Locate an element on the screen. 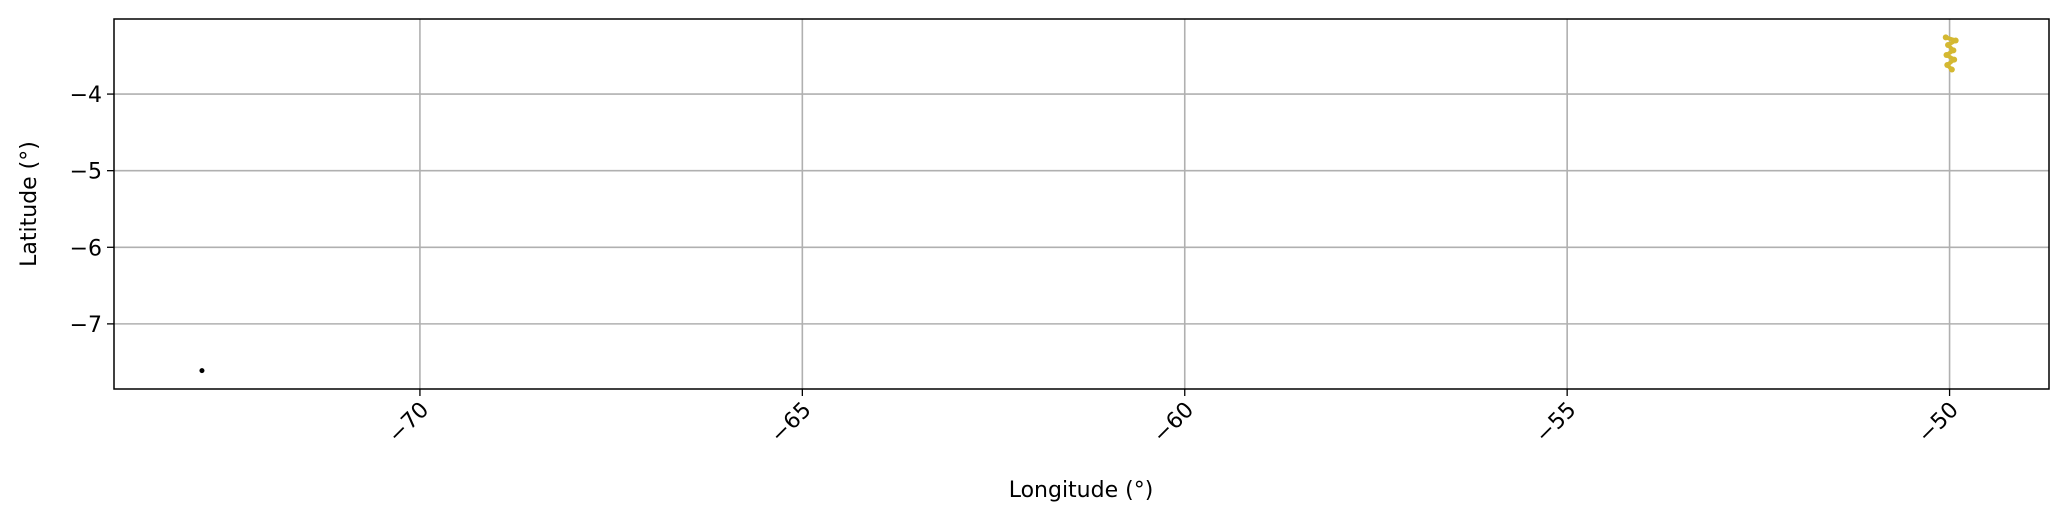 Image resolution: width=2067 pixels, height=522 pixels. y-tick-label: −6 is located at coordinates (86, 248).